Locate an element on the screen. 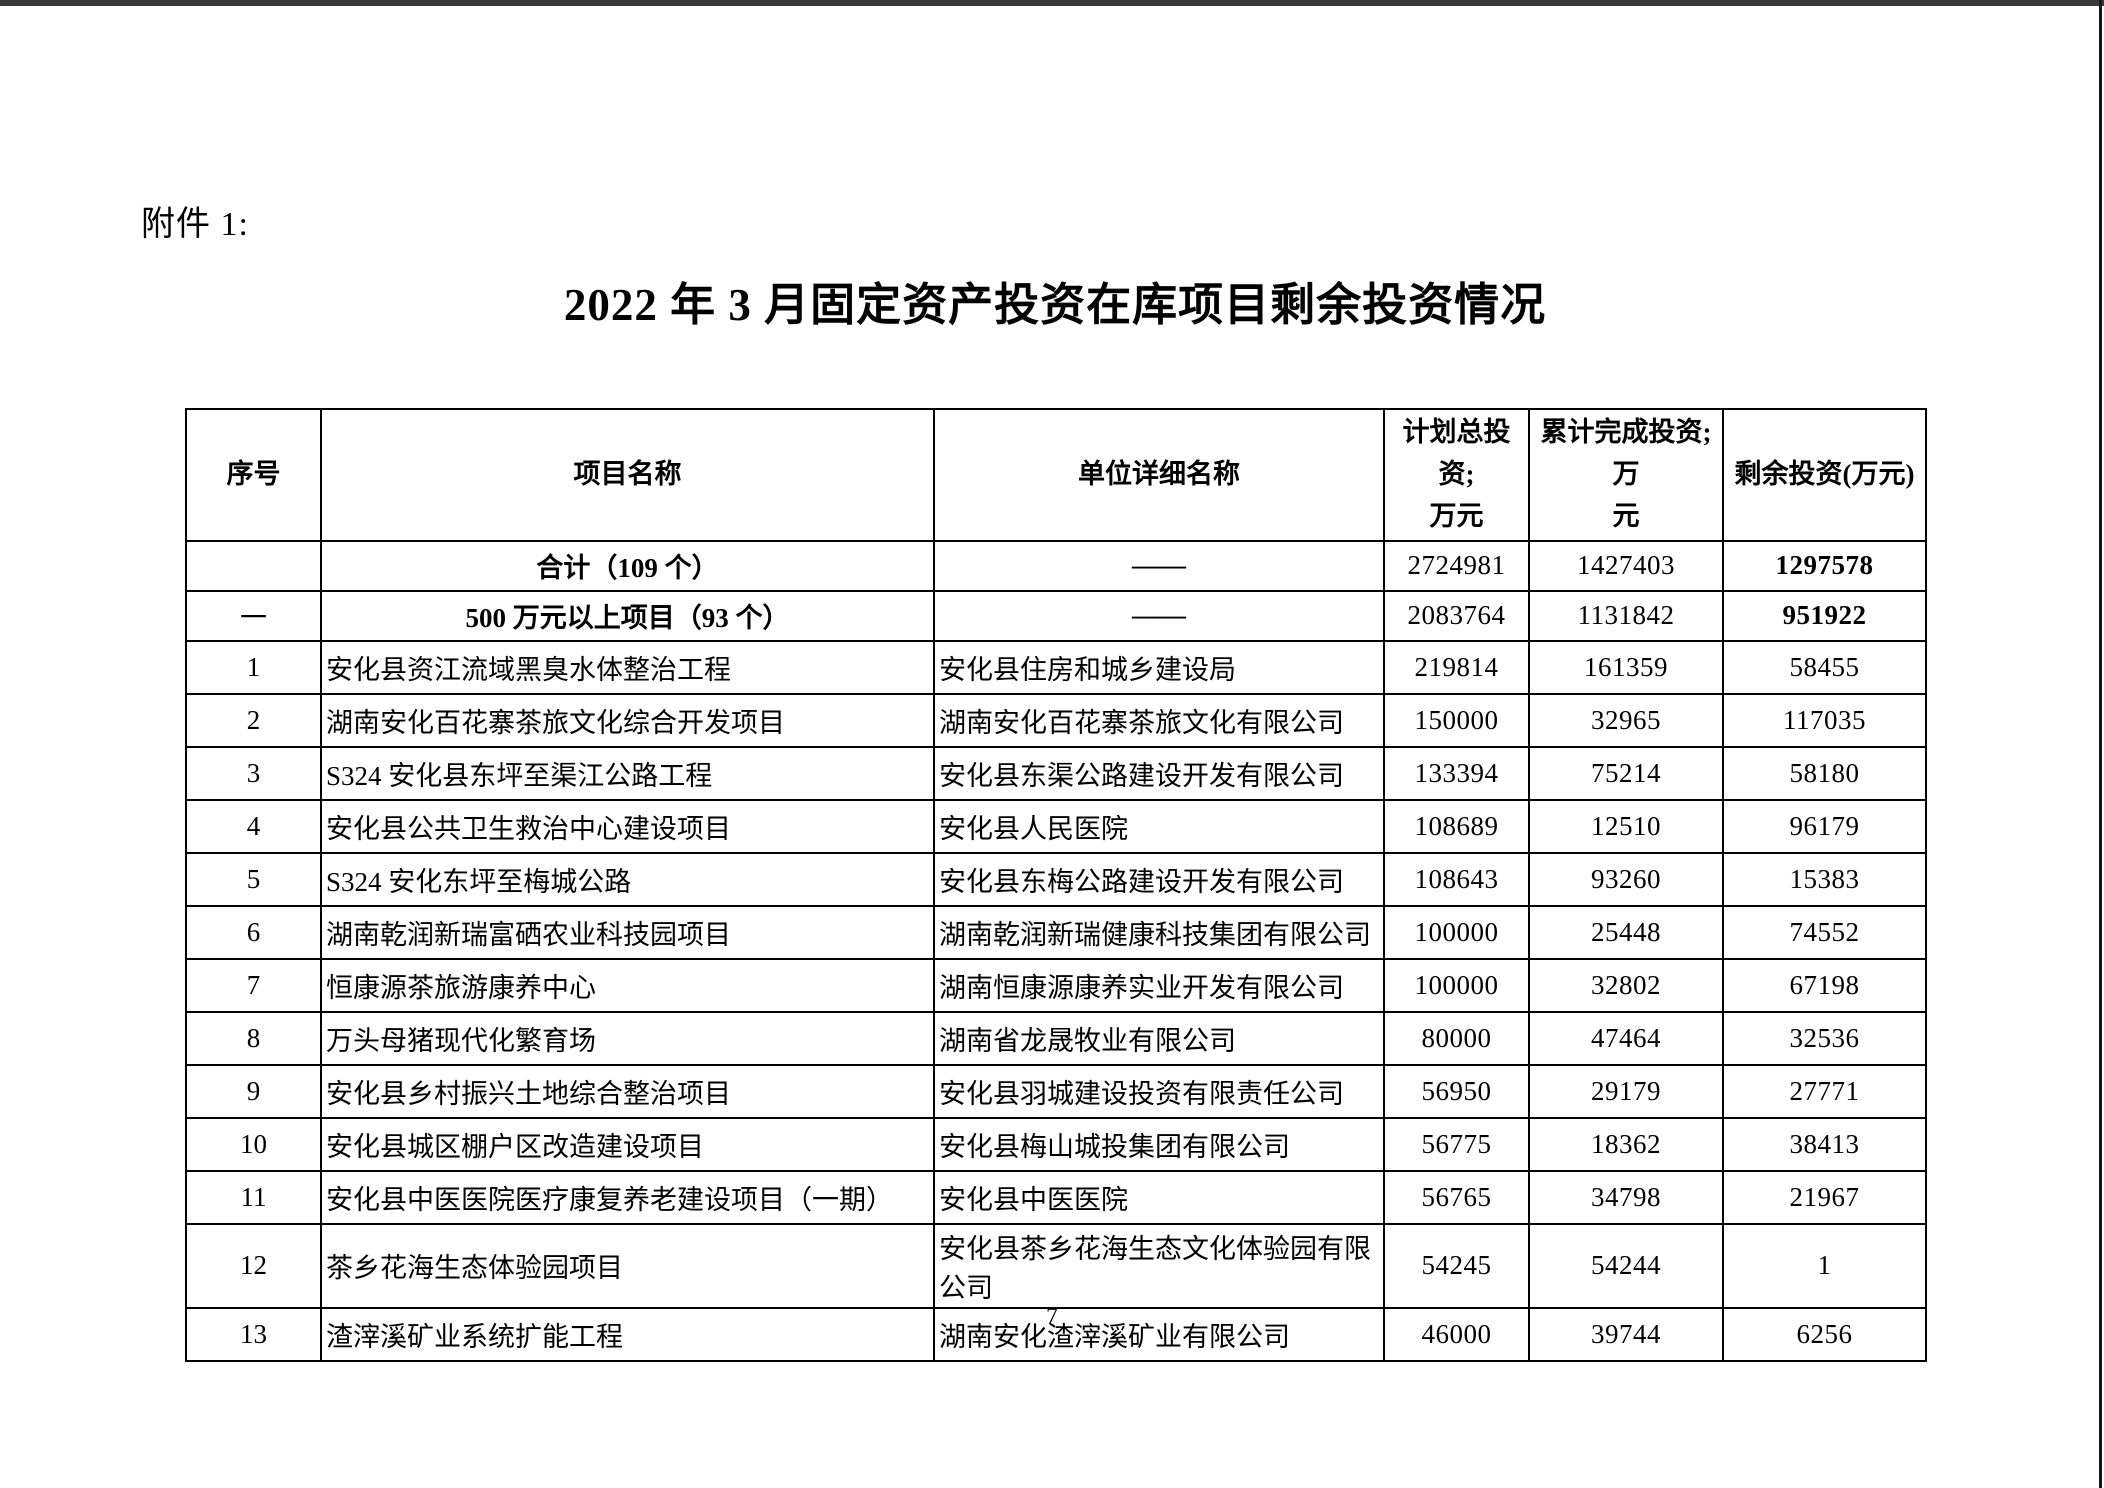  cell-unit: 湖南恒康源康养实业开发有限公司 is located at coordinates (1159, 985).